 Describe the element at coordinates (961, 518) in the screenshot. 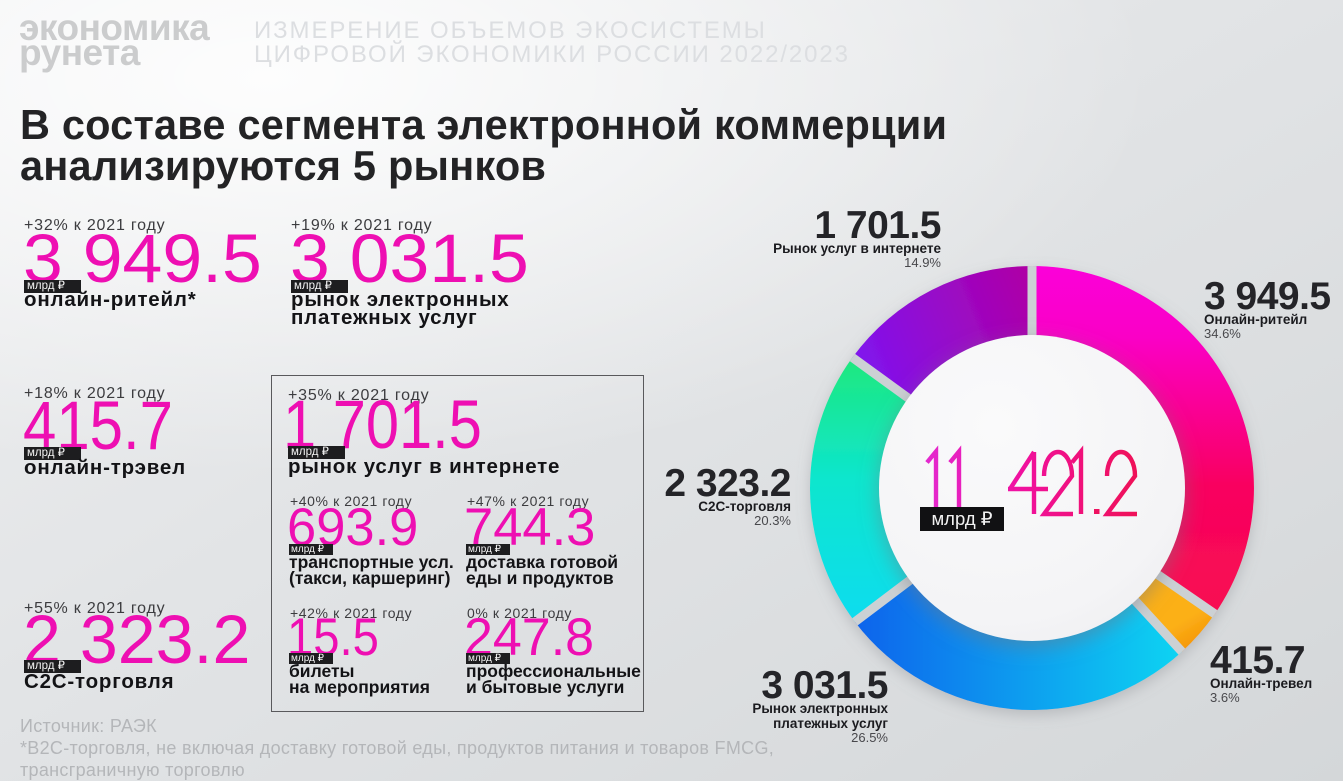

I see `svg-text: млрд ₽` at that location.